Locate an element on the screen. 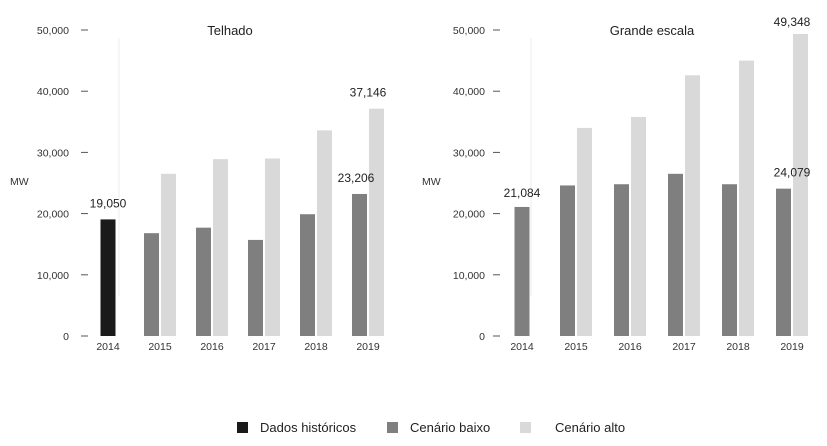  bar-grande-escala-2016-cen-rio-alto is located at coordinates (638, 226).